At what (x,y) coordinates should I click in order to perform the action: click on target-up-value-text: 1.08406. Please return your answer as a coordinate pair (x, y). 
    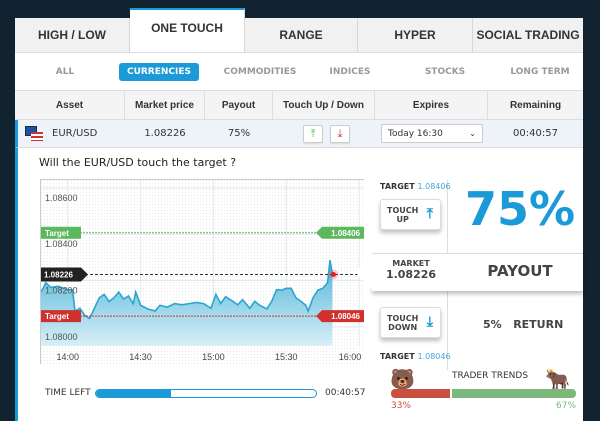
    Looking at the image, I should click on (345, 233).